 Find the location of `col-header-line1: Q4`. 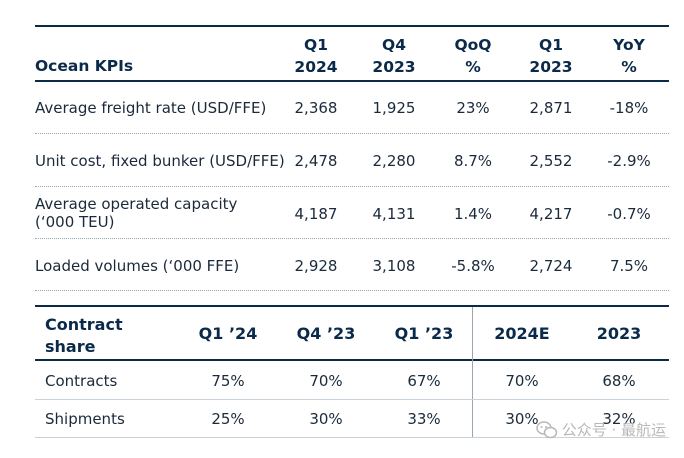

col-header-line1: Q4 is located at coordinates (394, 45).